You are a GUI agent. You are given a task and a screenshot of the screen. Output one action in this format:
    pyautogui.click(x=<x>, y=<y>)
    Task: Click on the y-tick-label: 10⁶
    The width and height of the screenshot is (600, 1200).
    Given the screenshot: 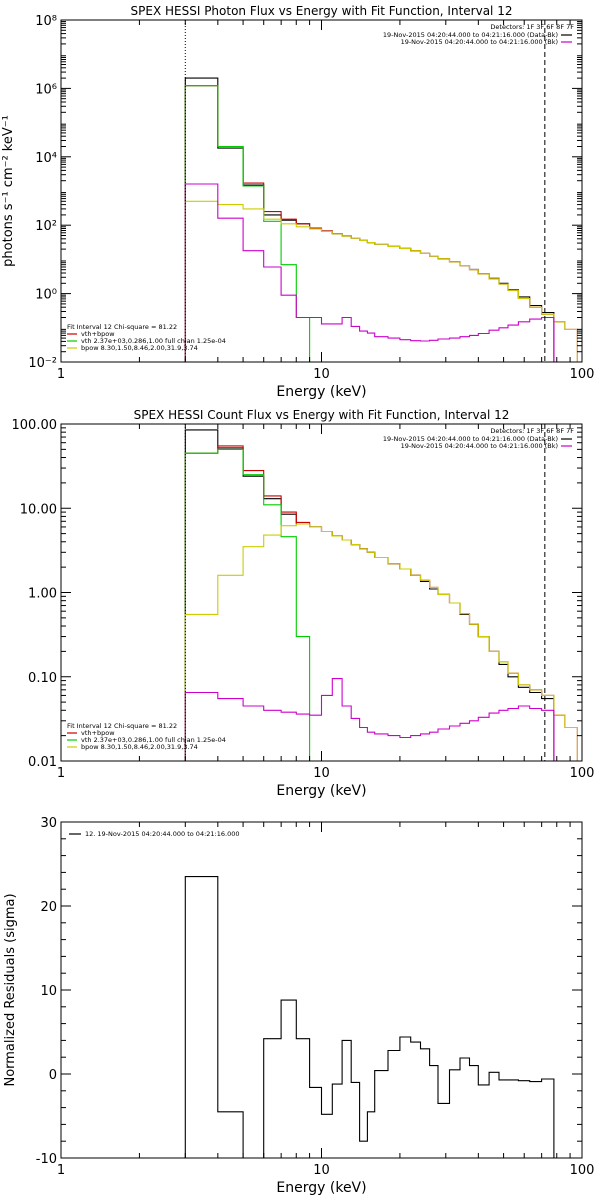 What is the action you would take?
    pyautogui.click(x=46, y=89)
    